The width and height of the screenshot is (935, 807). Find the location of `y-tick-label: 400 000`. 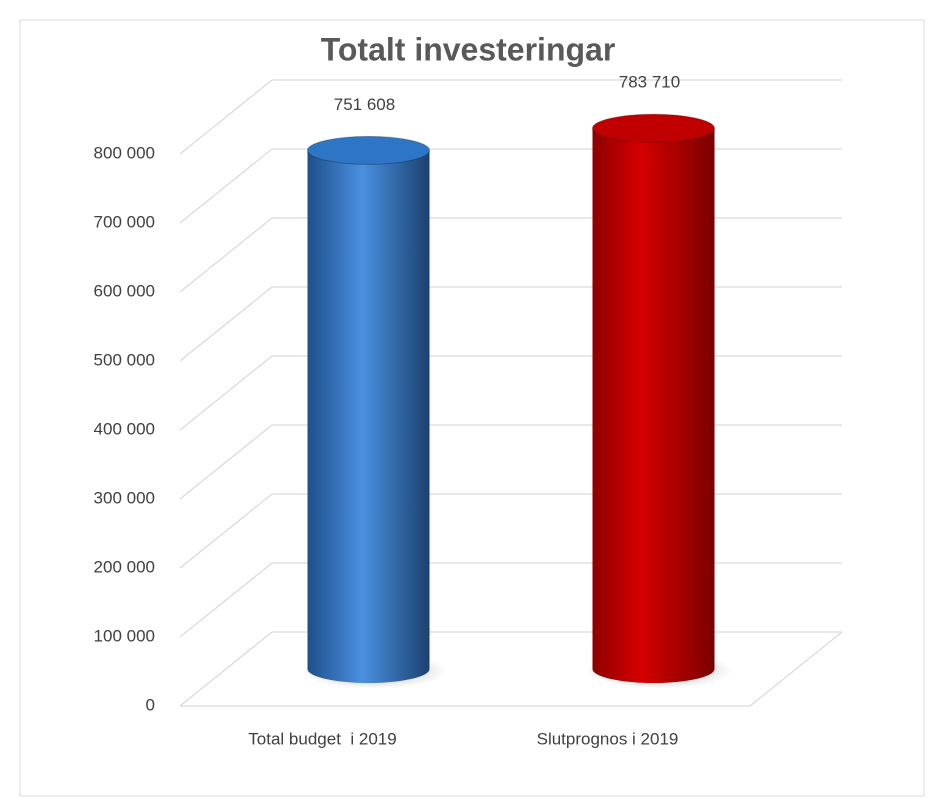

y-tick-label: 400 000 is located at coordinates (124, 428).